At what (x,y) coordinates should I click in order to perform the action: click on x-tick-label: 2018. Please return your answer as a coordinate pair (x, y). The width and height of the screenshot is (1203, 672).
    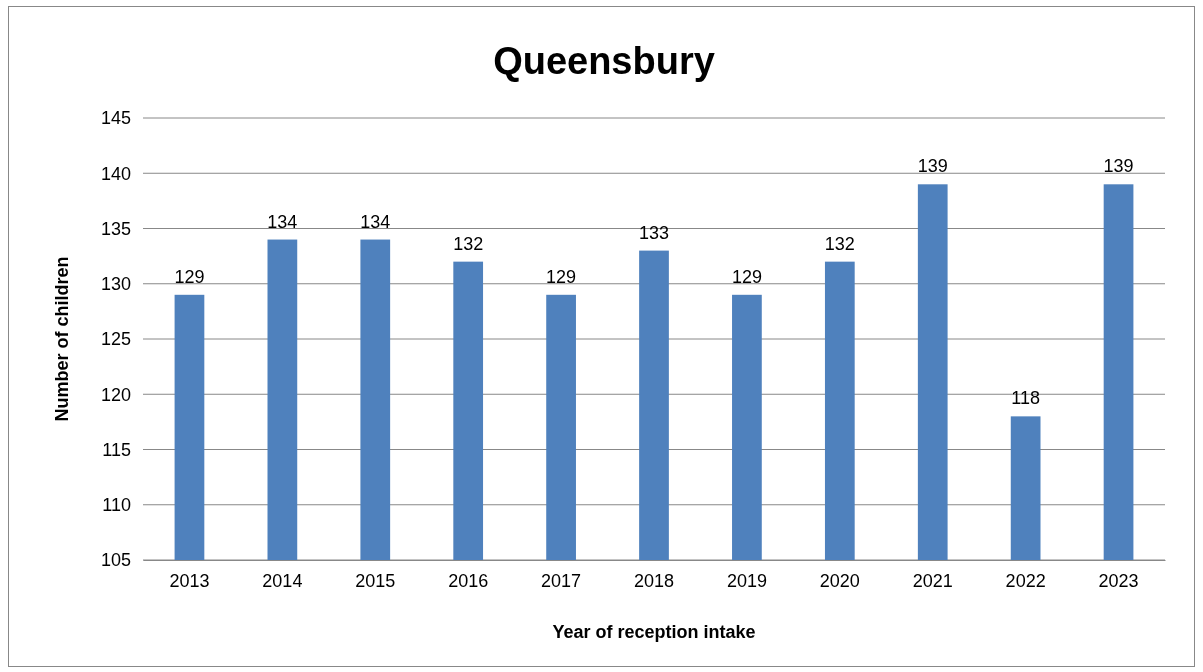
    Looking at the image, I should click on (654, 580).